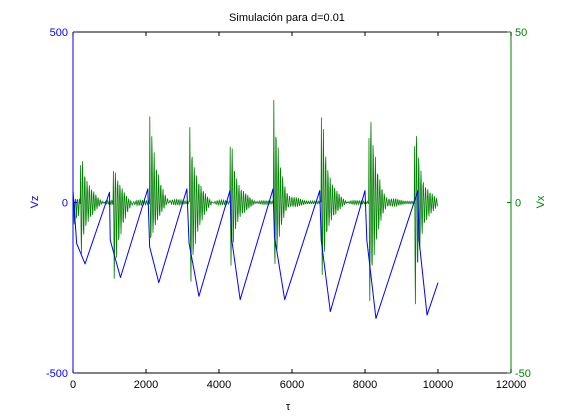 This screenshot has height=420, width=561. What do you see at coordinates (518, 204) in the screenshot?
I see `right-tick-label: 0` at bounding box center [518, 204].